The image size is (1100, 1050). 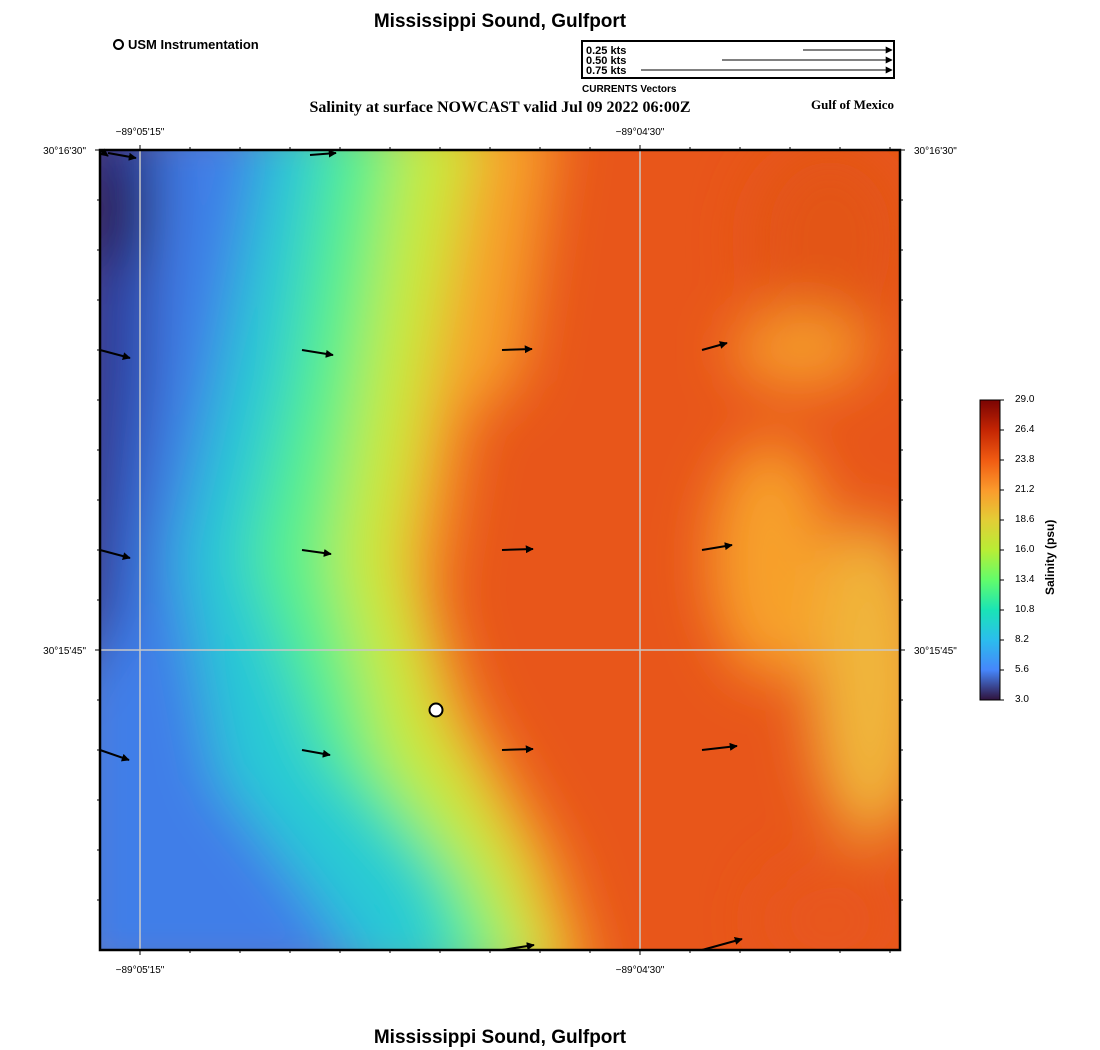 I want to click on usm-station-marker, so click(x=436, y=710).